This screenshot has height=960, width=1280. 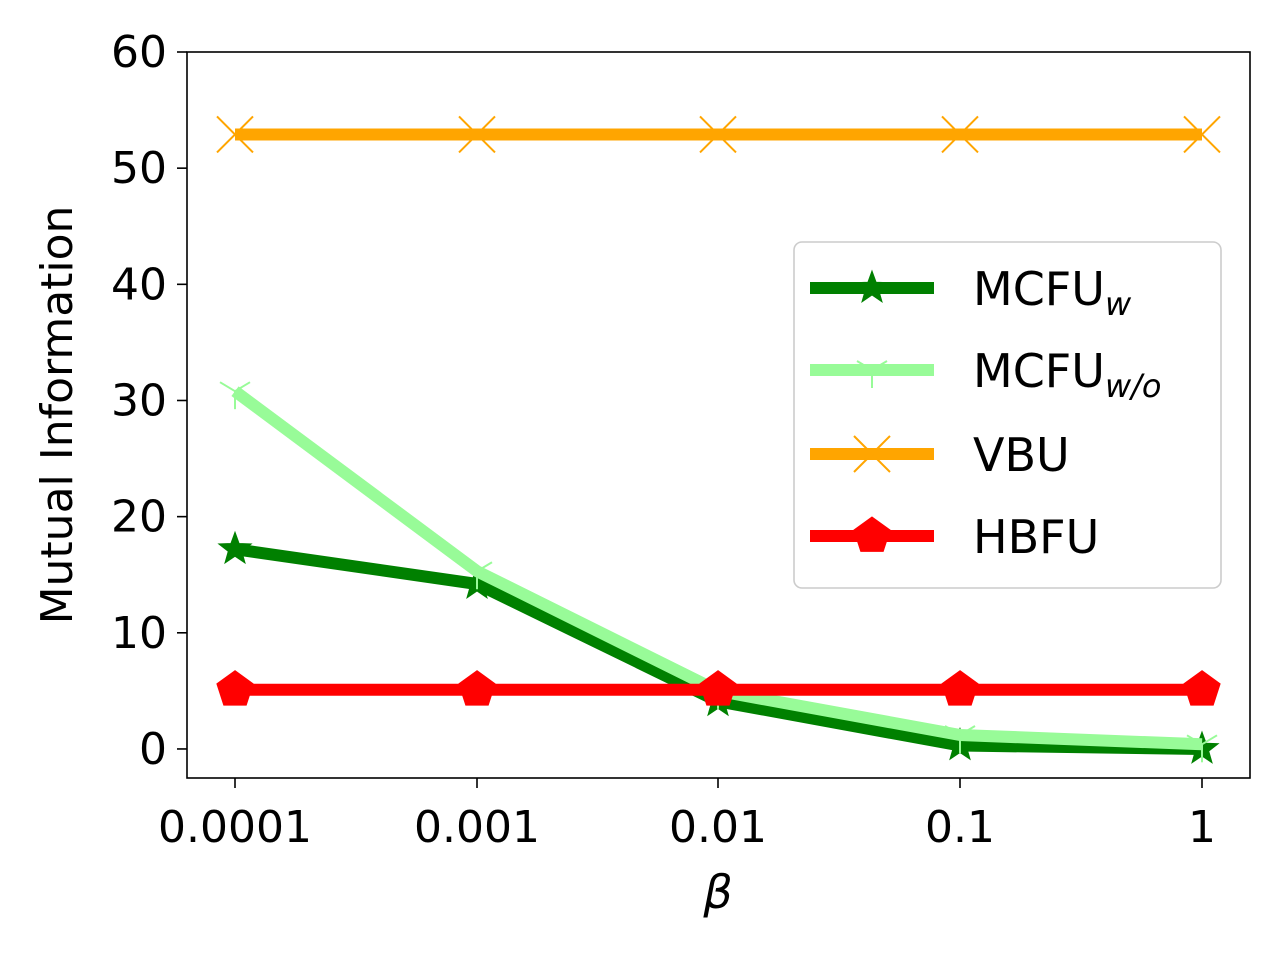 What do you see at coordinates (1133, 386) in the screenshot?
I see `legend-label-subscript: w/o` at bounding box center [1133, 386].